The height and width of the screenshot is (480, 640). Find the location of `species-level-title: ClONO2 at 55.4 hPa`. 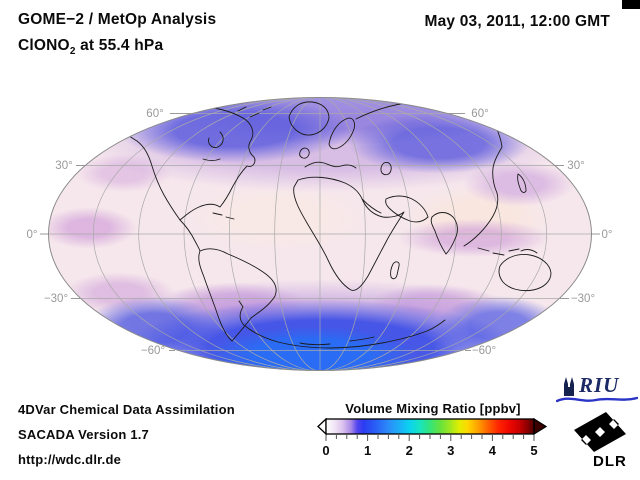

species-level-title: ClONO2 at 55.4 hPa is located at coordinates (117, 47).